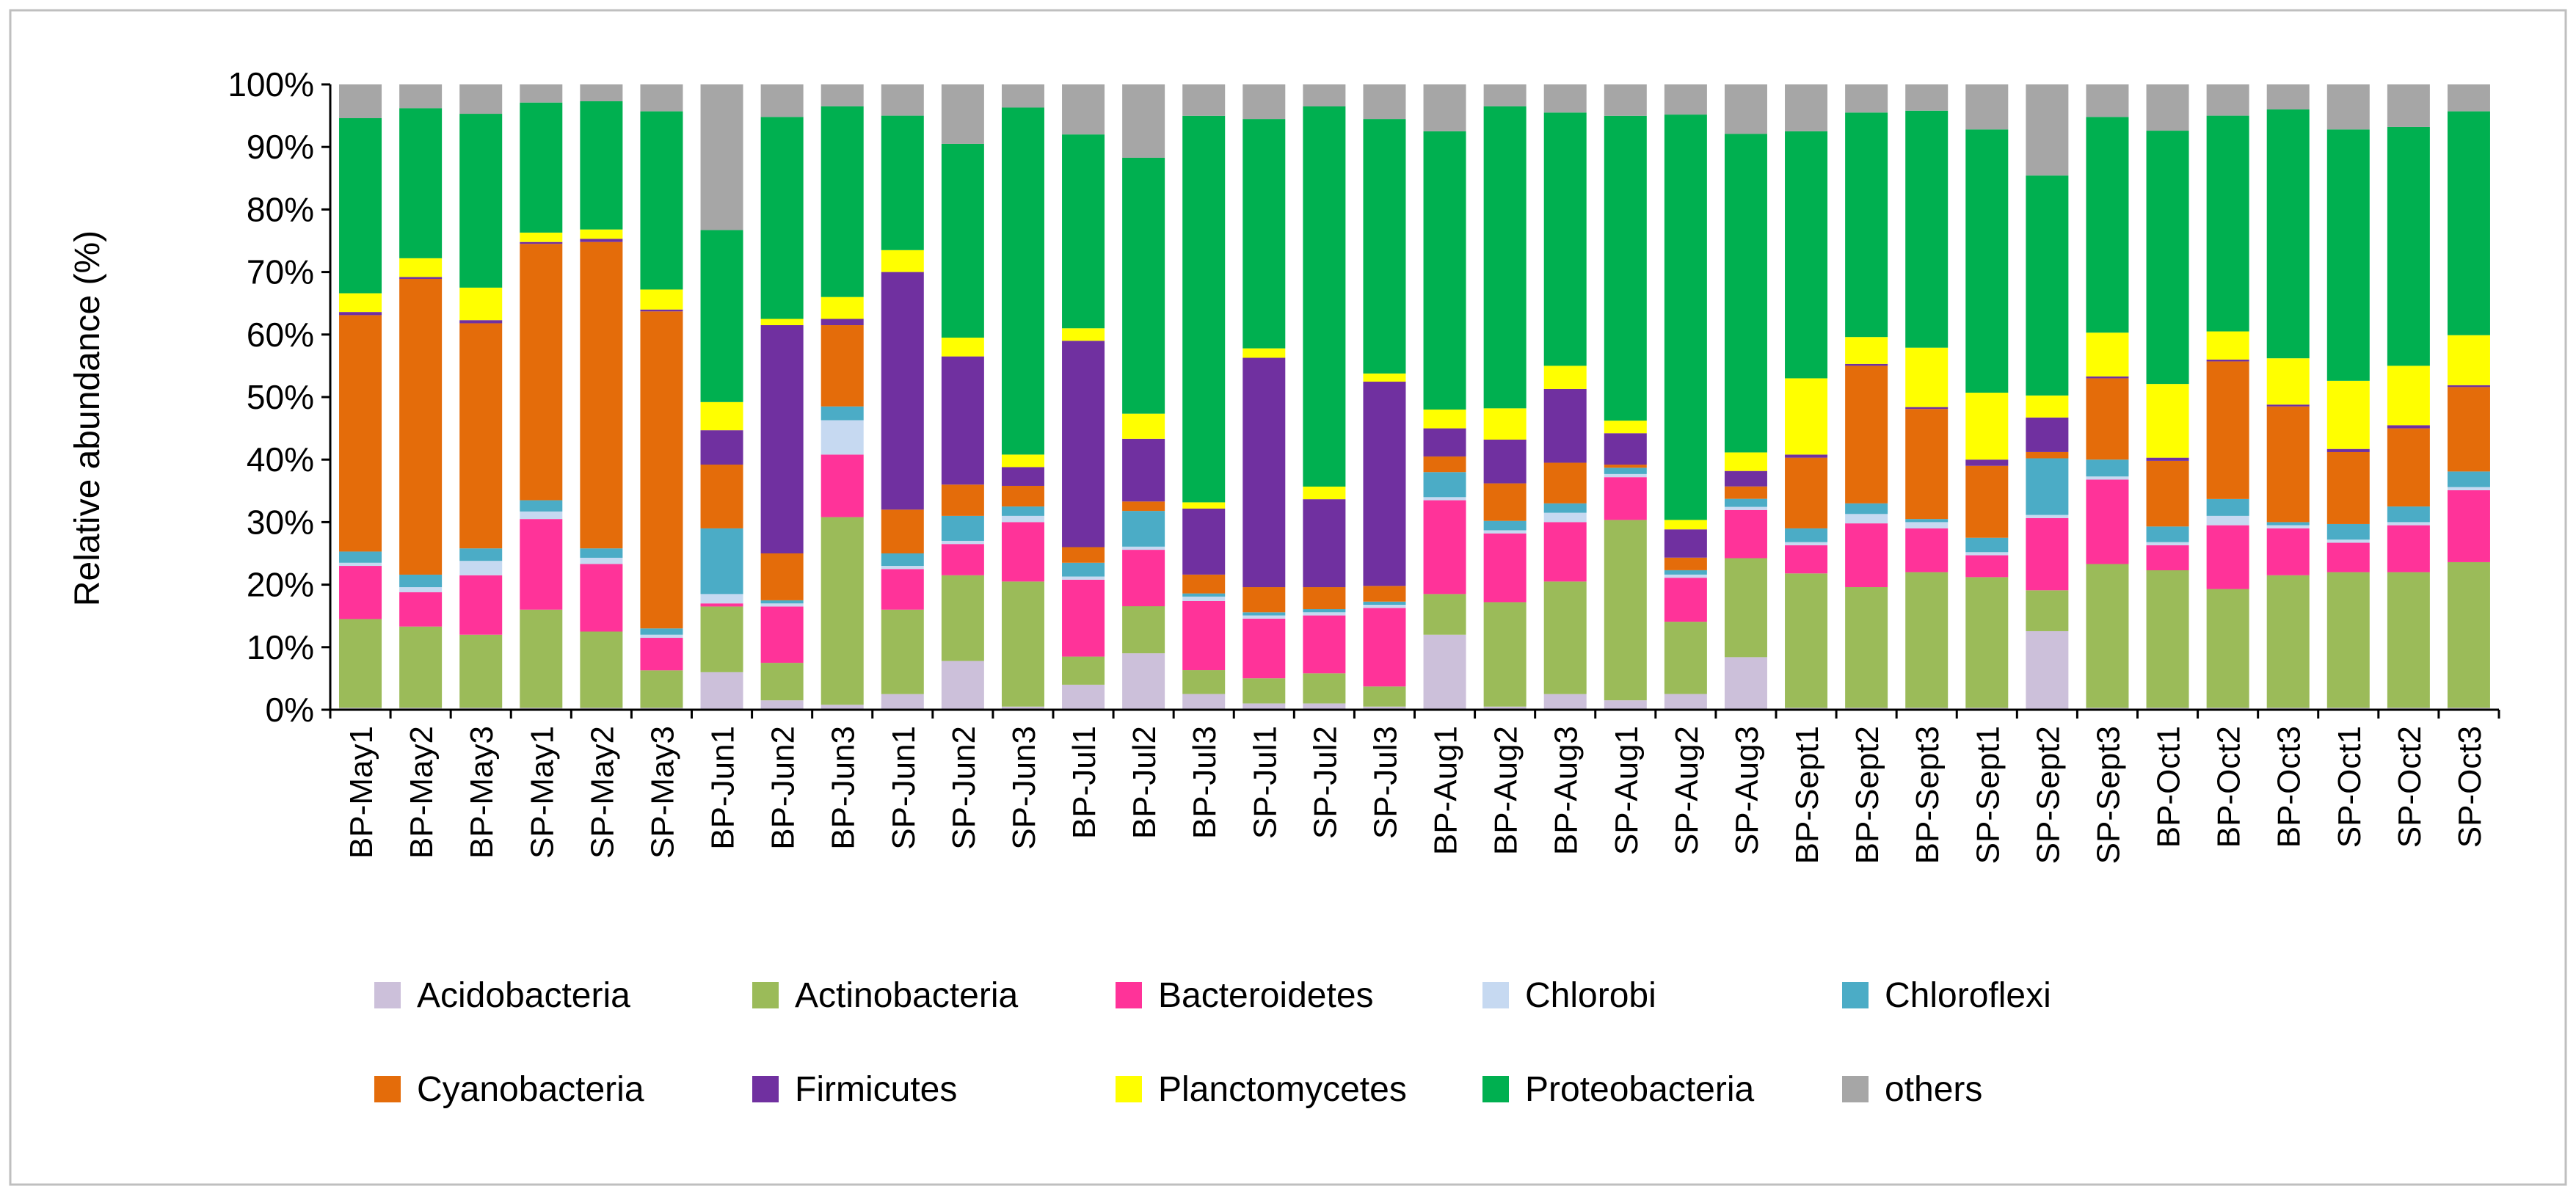 The width and height of the screenshot is (2576, 1200). Describe the element at coordinates (1245, 996) in the screenshot. I see `legend-item: Bacteroidetes` at that location.